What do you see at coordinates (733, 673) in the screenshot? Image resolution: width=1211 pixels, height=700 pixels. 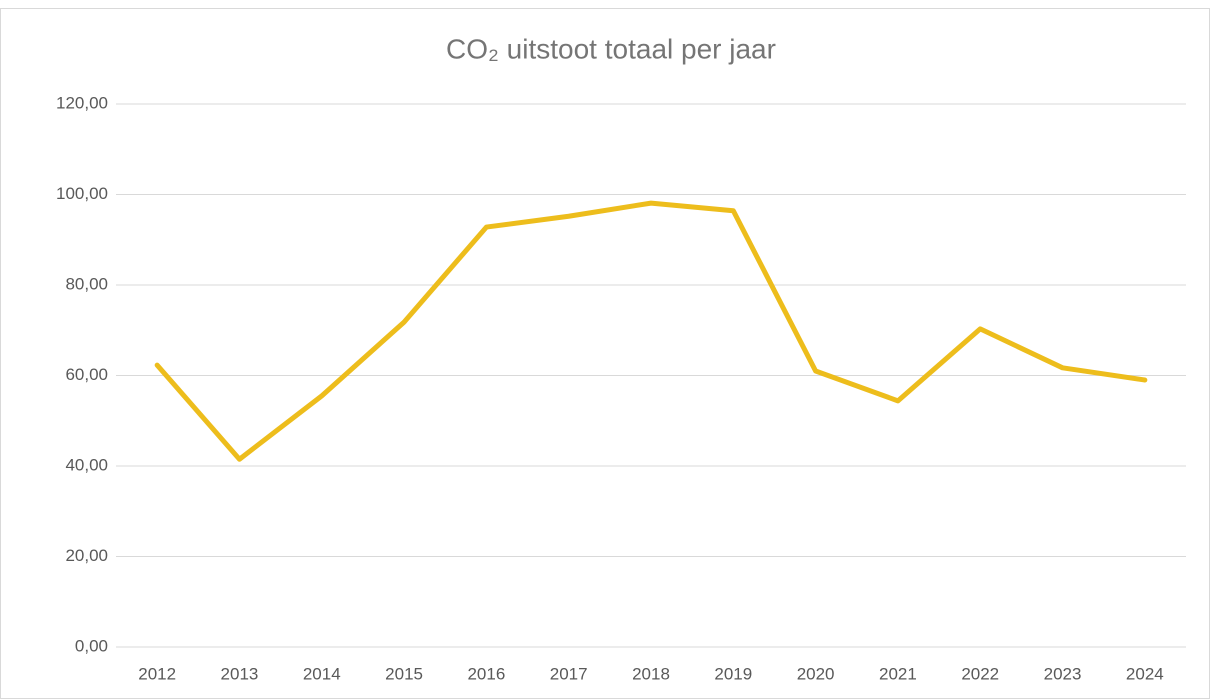 I see `x-tick-label: 2019` at bounding box center [733, 673].